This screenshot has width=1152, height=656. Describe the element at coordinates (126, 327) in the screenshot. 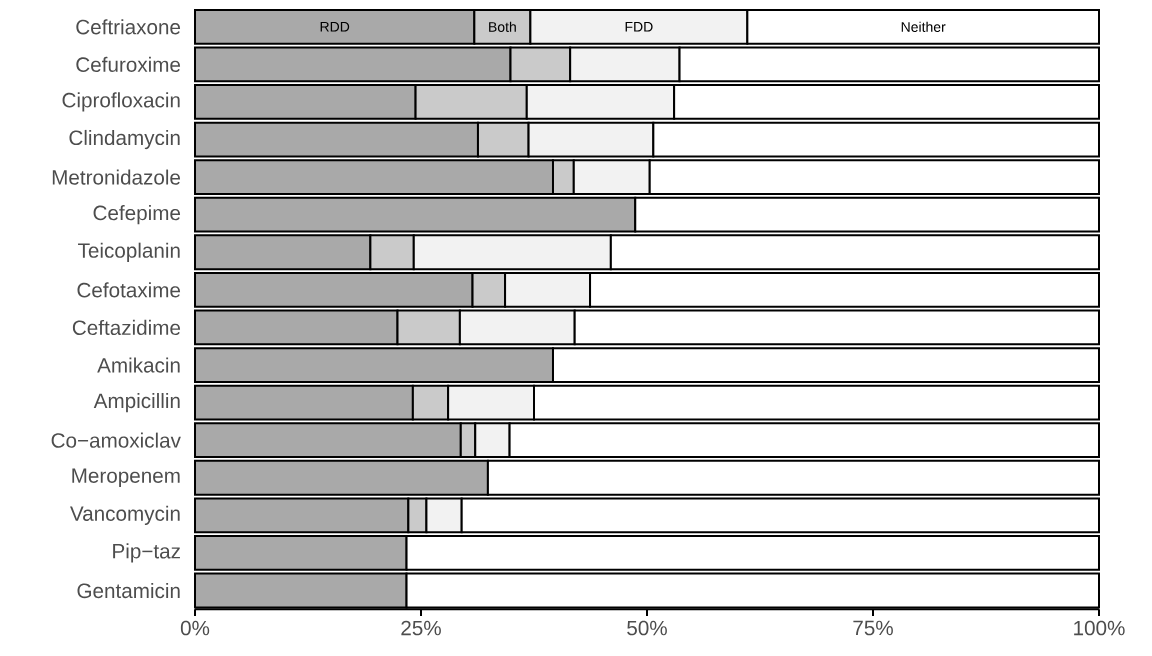

I see `y-tick-label: Ceftazidime` at that location.